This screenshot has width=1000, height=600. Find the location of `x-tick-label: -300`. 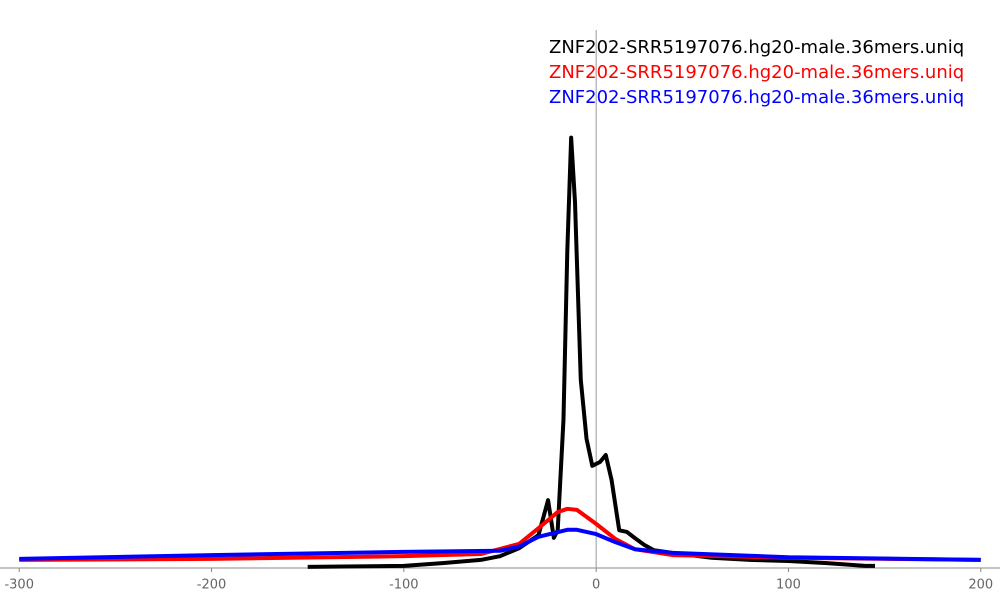

x-tick-label: -300 is located at coordinates (19, 585).